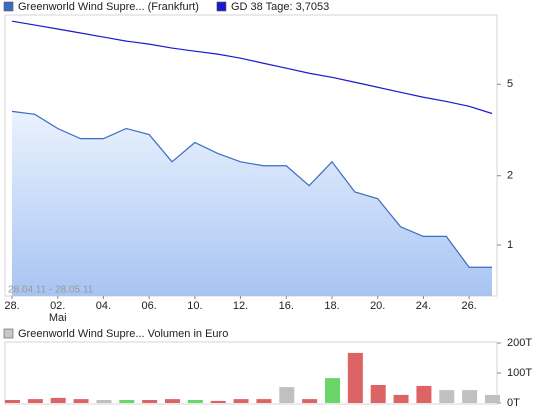 Image resolution: width=545 pixels, height=413 pixels. Describe the element at coordinates (58, 318) in the screenshot. I see `x-month-label: Mai` at that location.